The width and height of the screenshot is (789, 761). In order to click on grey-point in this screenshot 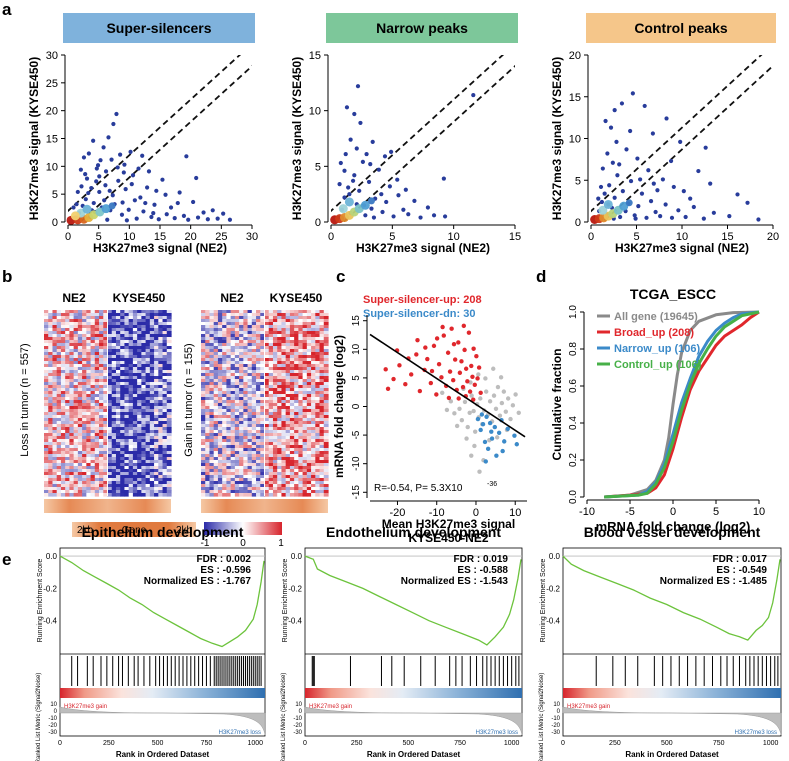, I will do `click(513, 405)`.